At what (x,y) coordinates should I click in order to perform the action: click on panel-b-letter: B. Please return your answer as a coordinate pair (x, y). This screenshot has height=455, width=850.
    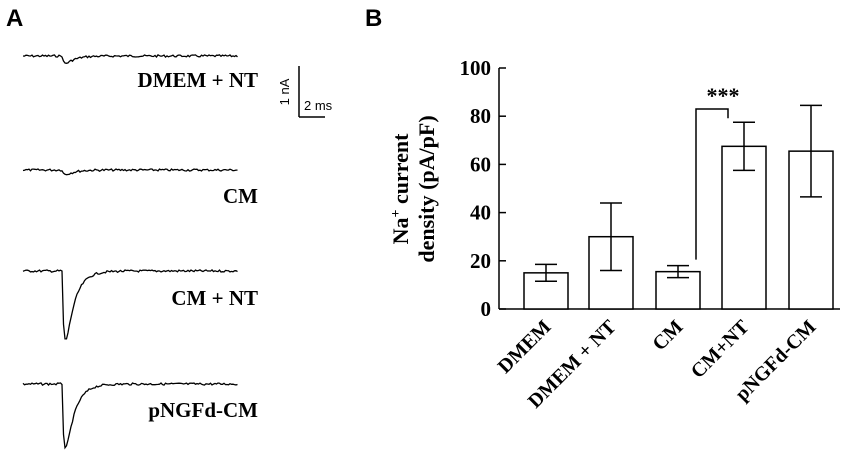
    Looking at the image, I should click on (373, 18).